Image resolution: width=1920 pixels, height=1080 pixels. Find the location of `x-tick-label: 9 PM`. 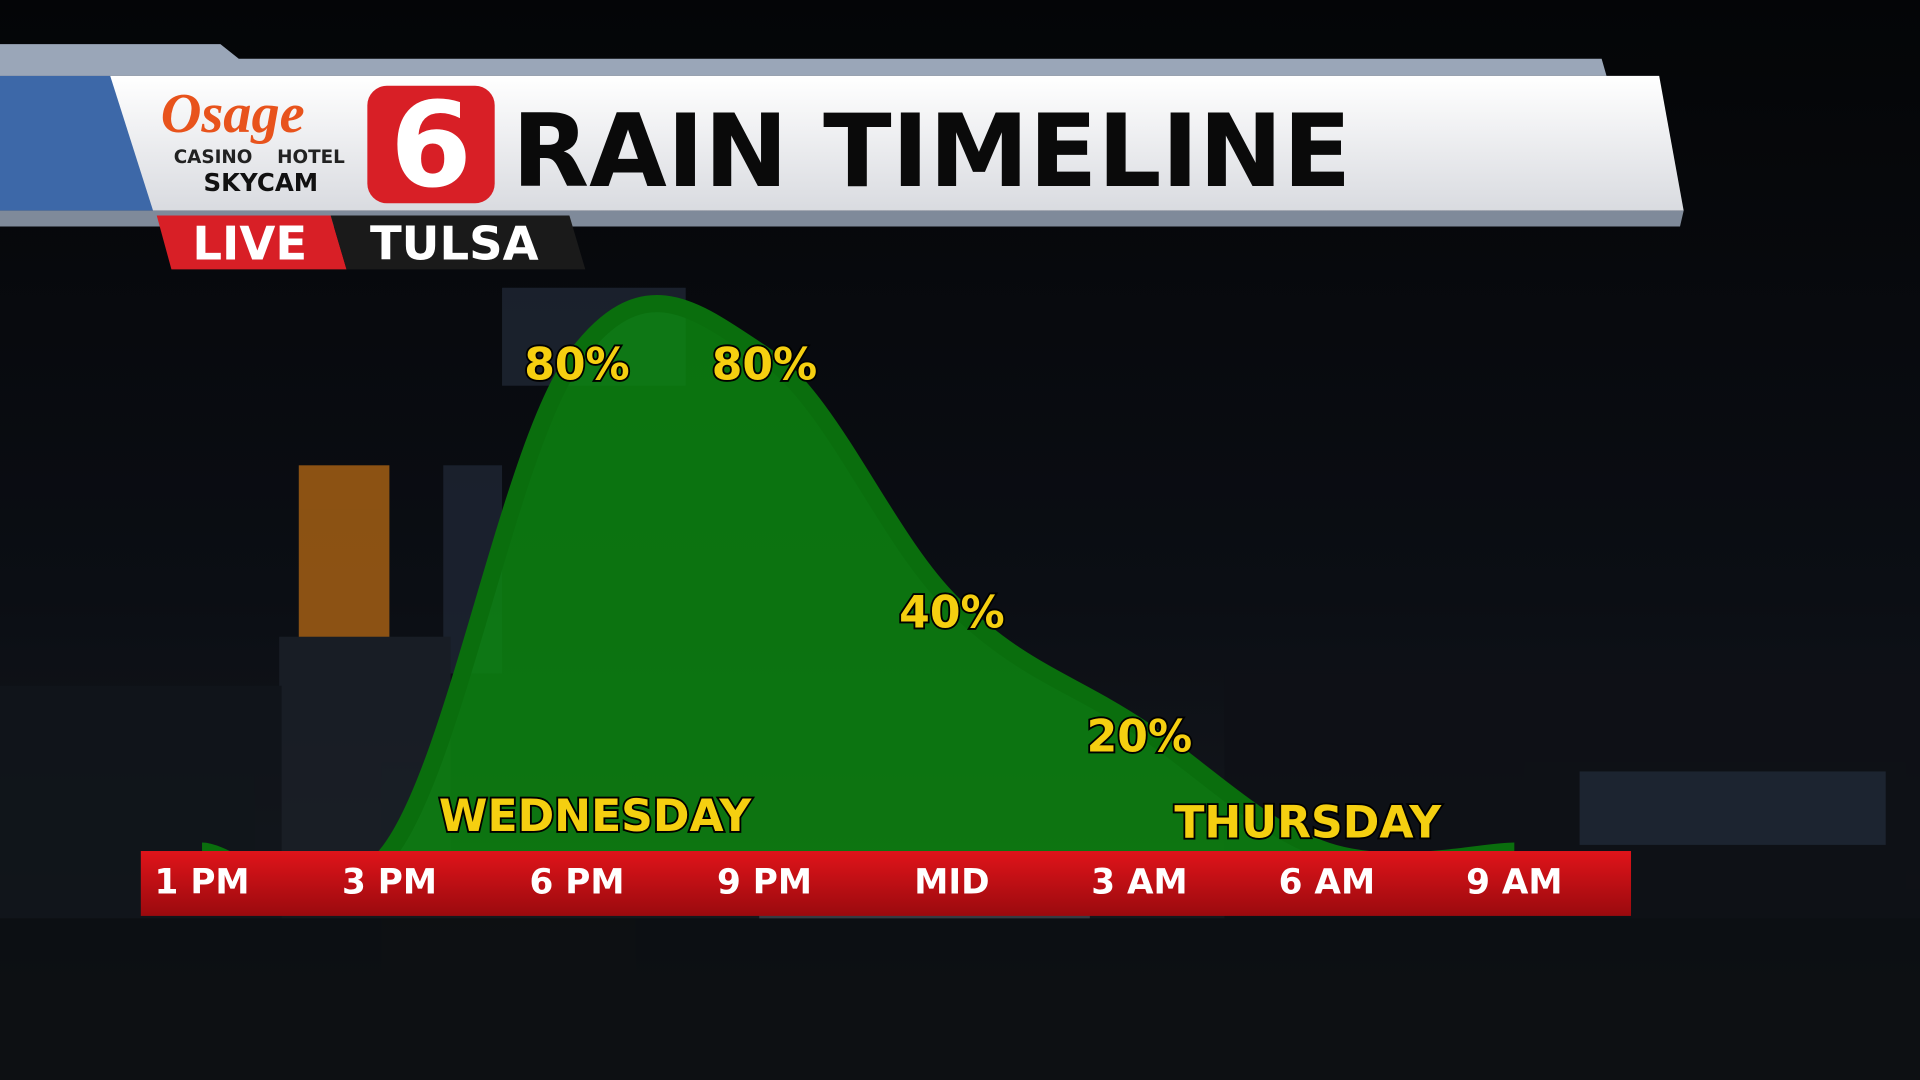

x-tick-label: 9 PM is located at coordinates (764, 883).